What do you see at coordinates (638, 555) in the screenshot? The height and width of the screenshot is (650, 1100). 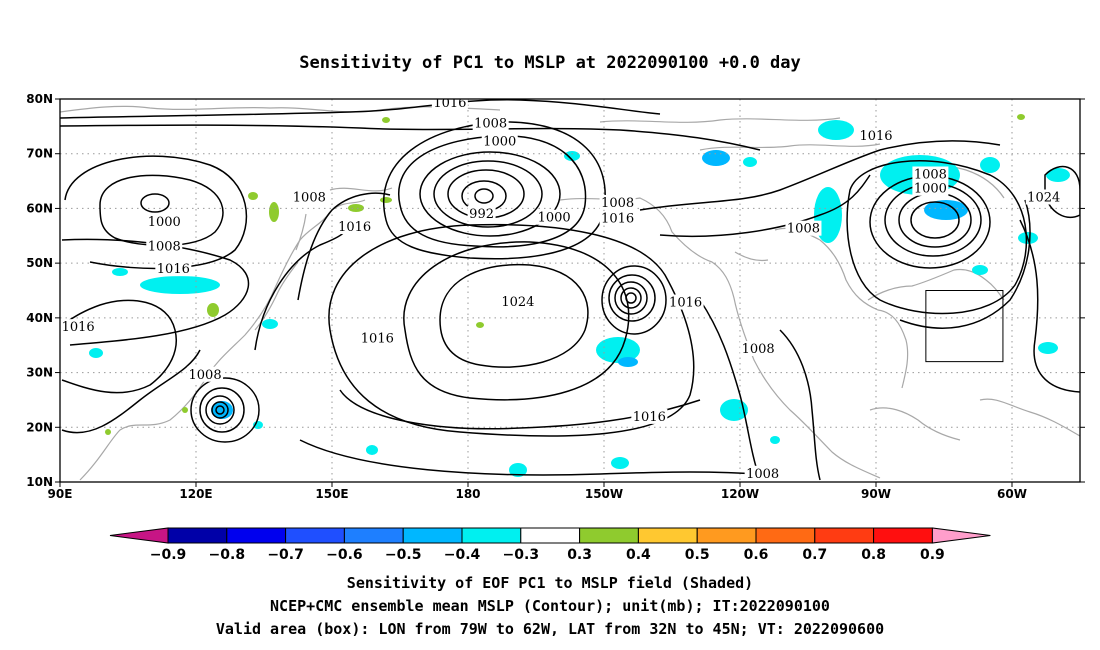 I see `colorbar-label: 0.4` at bounding box center [638, 555].